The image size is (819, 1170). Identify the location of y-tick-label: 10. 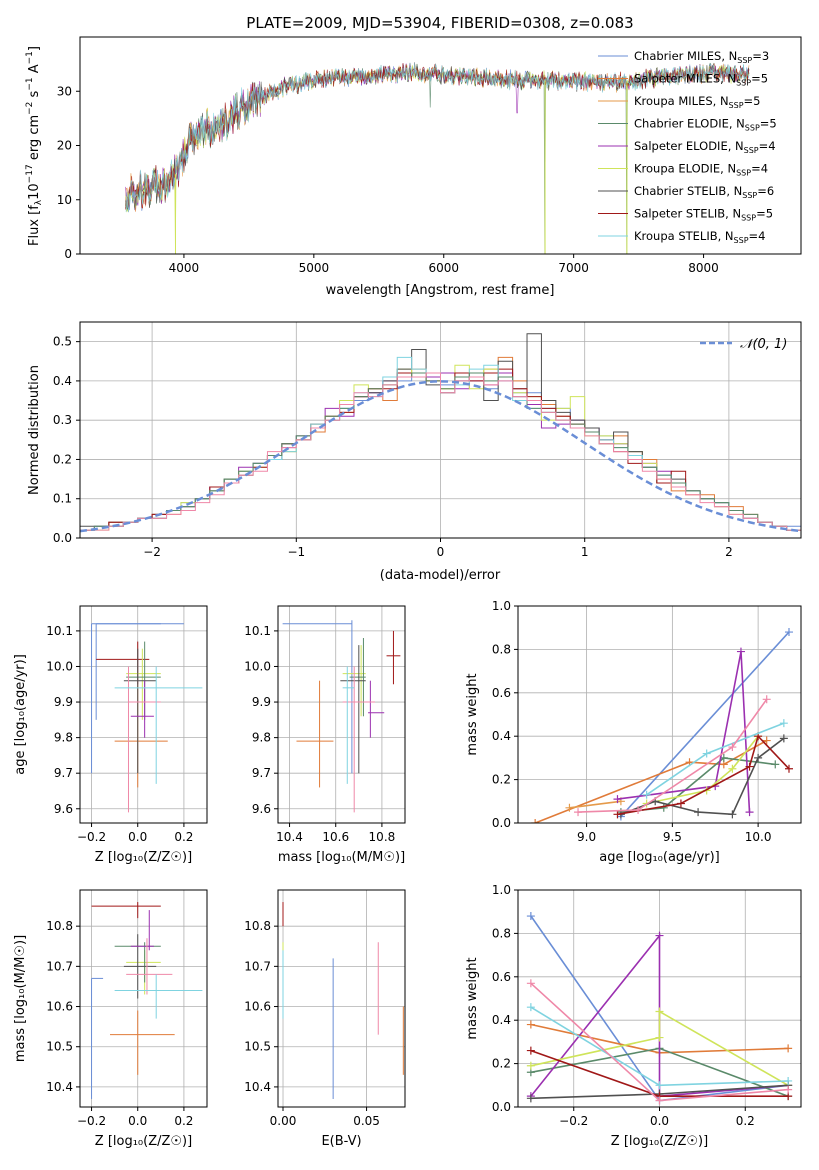
(64, 200).